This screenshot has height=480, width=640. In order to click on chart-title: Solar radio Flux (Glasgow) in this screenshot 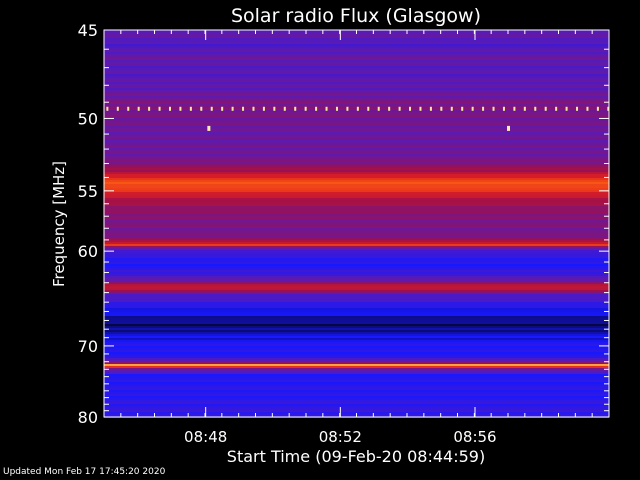, I will do `click(356, 16)`.